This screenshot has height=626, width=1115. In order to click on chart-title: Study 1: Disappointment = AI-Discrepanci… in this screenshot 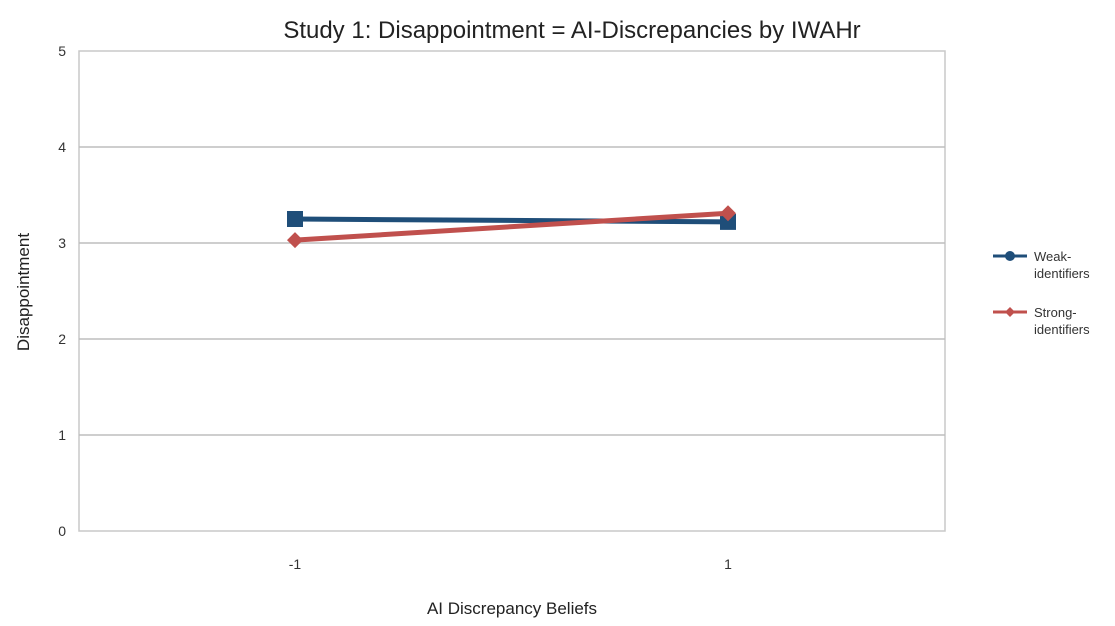, I will do `click(571, 30)`.